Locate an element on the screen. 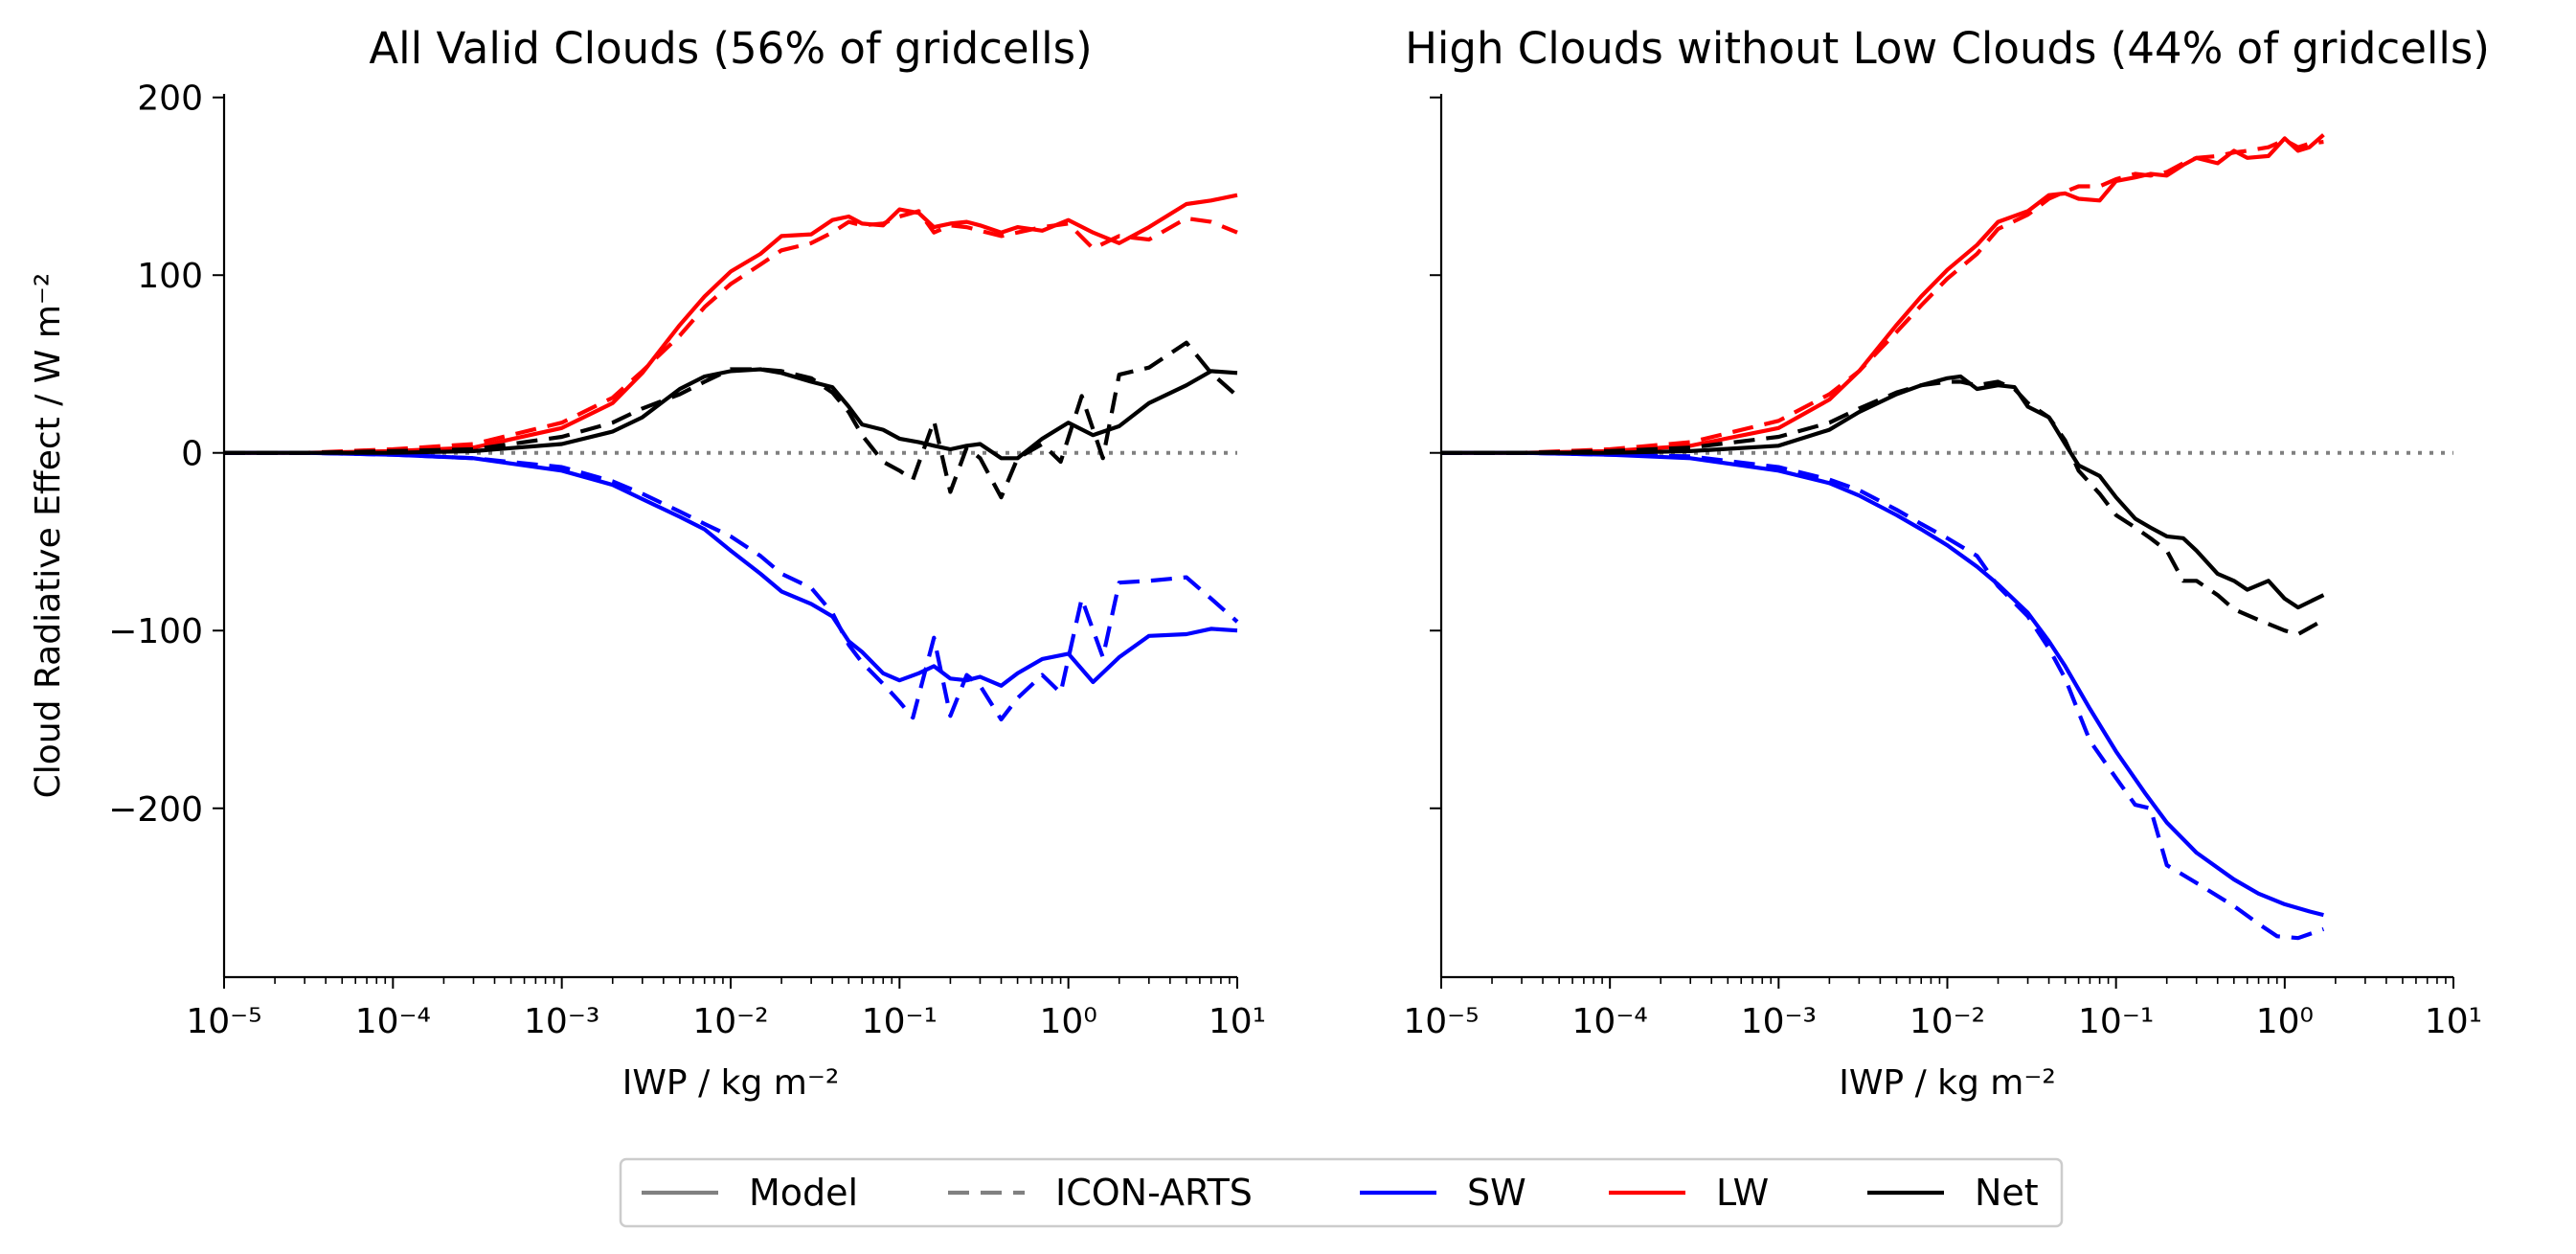 Image resolution: width=2576 pixels, height=1254 pixels. y-tick-label: −100 is located at coordinates (155, 631).